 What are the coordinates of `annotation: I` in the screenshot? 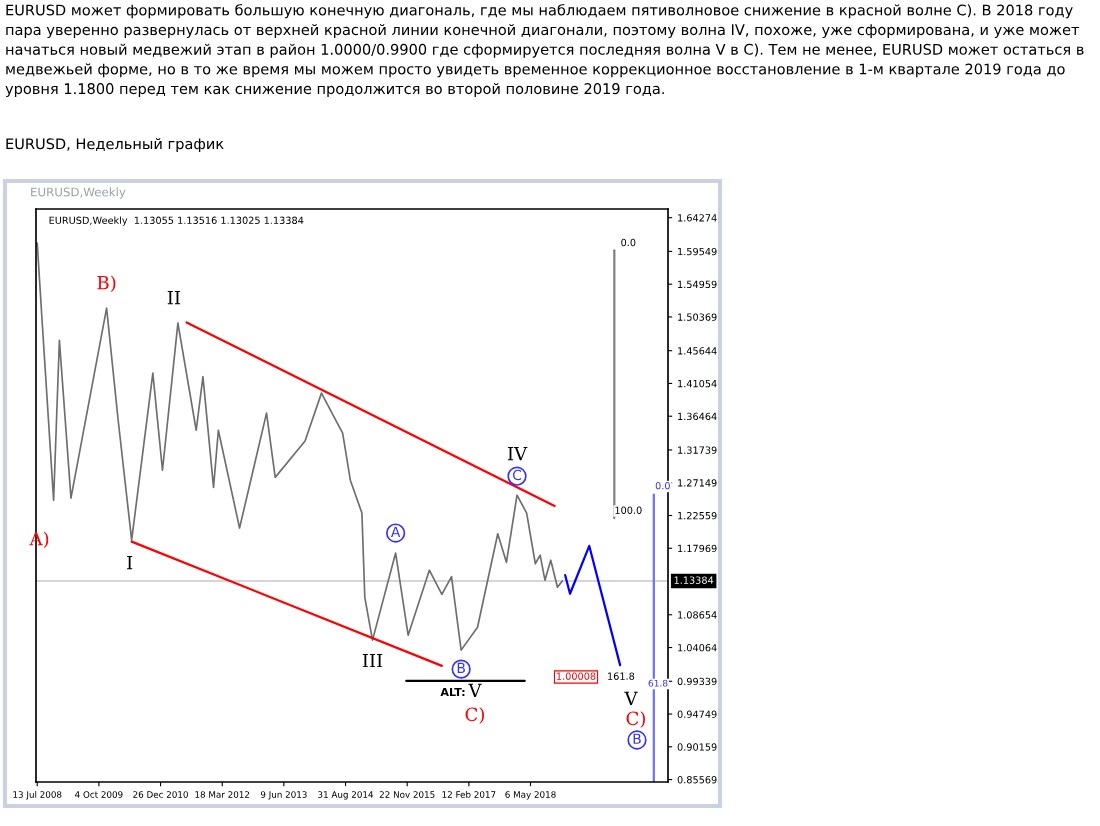 It's located at (130, 563).